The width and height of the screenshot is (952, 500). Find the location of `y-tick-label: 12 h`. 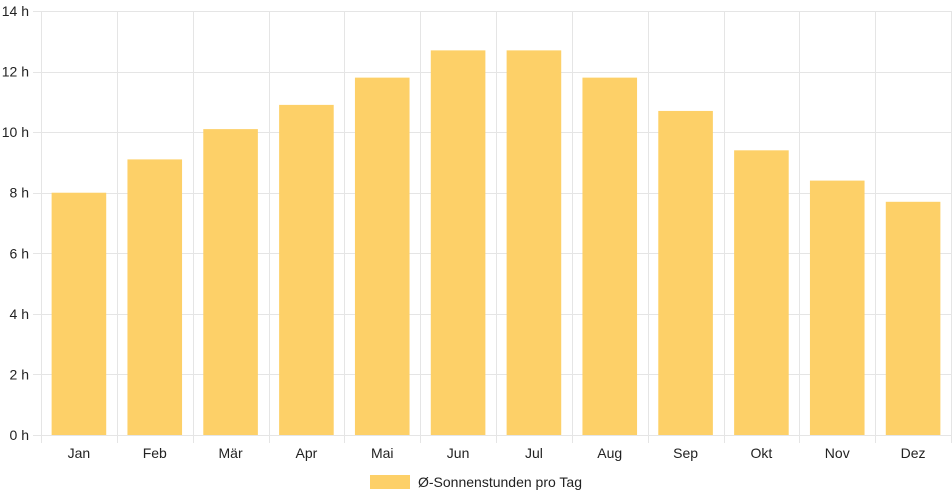

y-tick-label: 12 h is located at coordinates (15, 72).